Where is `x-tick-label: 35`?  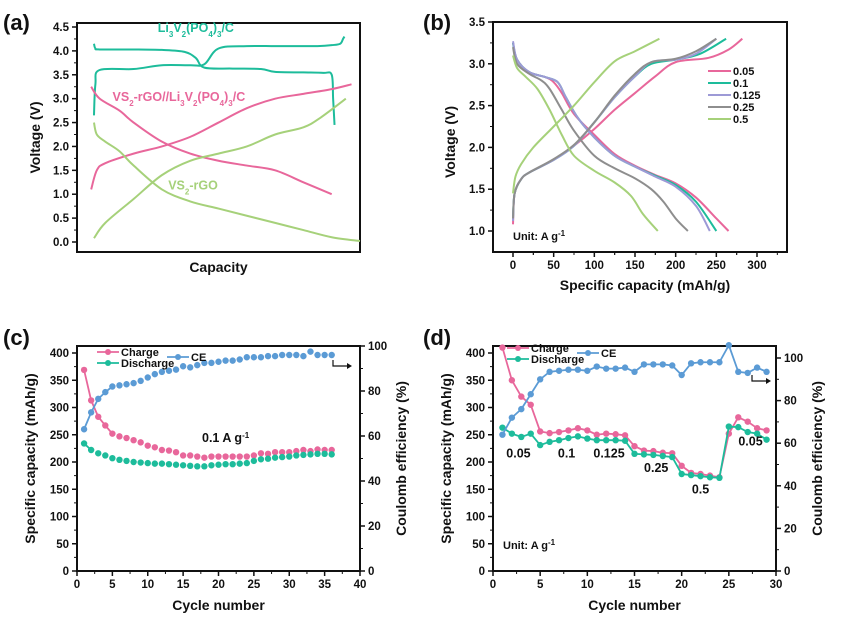 x-tick-label: 35 is located at coordinates (324, 585).